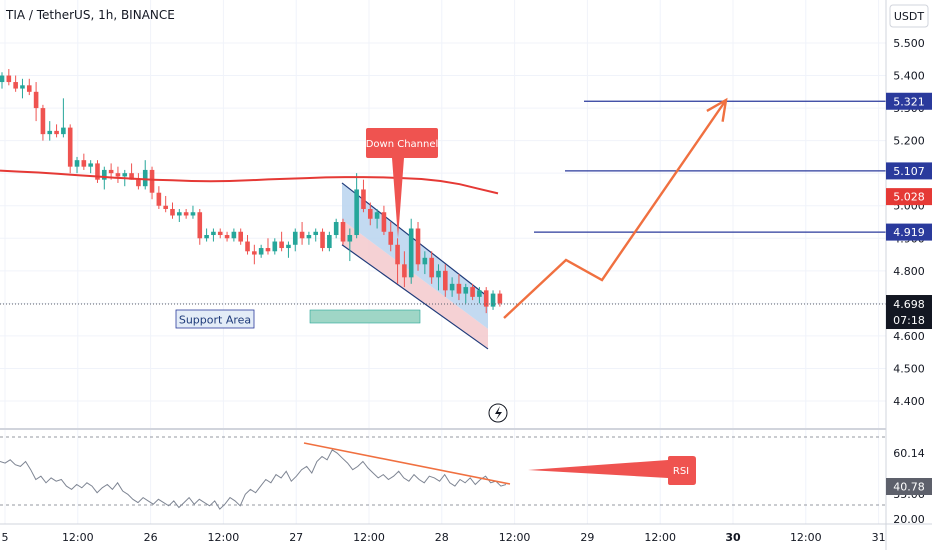 Image resolution: width=932 pixels, height=550 pixels. Describe the element at coordinates (909, 336) in the screenshot. I see `price-tick-label: 4.600` at that location.